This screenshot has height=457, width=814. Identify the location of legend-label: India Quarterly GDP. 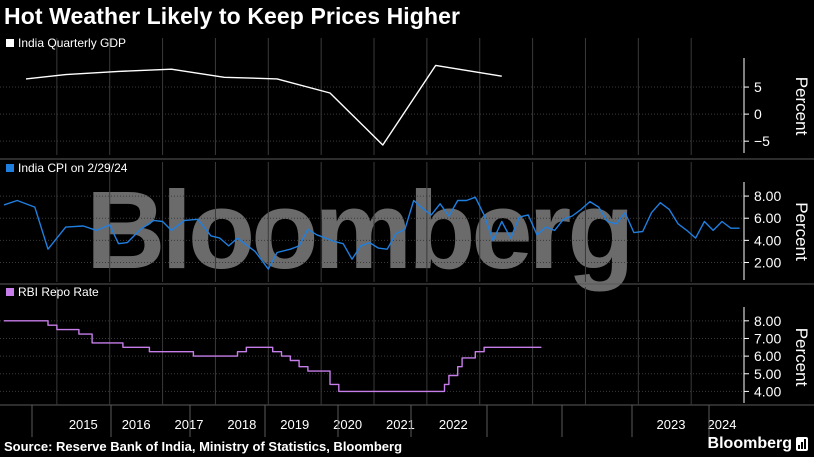
(72, 43).